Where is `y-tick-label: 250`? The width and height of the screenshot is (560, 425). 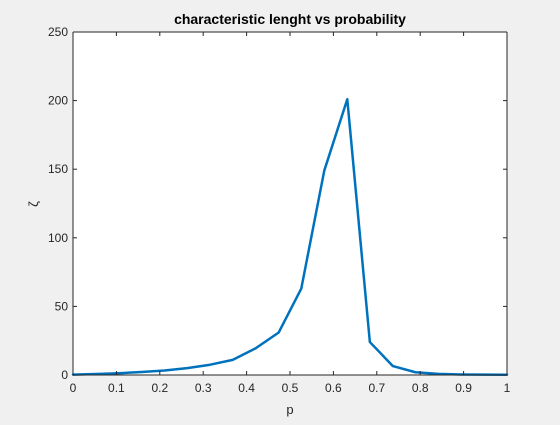
y-tick-label: 250 is located at coordinates (58, 32).